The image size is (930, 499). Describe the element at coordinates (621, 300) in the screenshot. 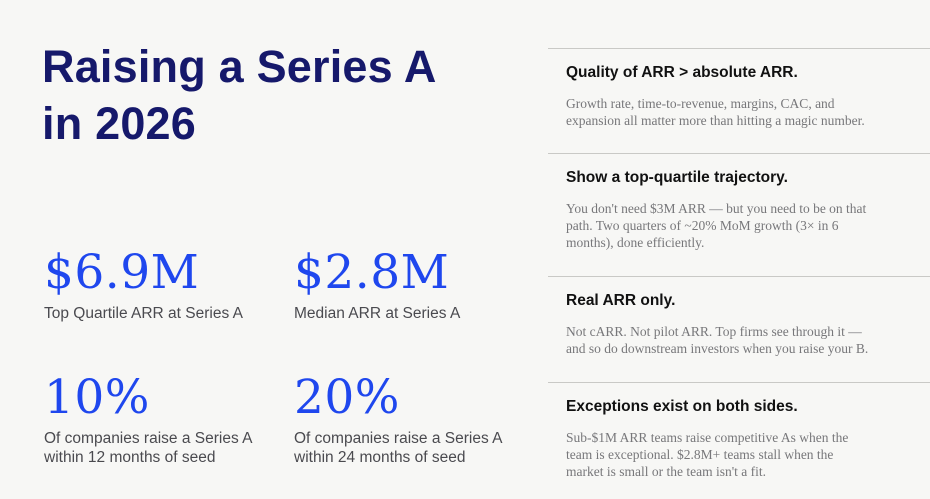

I see `key-point-heading: Real ARR only.` at that location.